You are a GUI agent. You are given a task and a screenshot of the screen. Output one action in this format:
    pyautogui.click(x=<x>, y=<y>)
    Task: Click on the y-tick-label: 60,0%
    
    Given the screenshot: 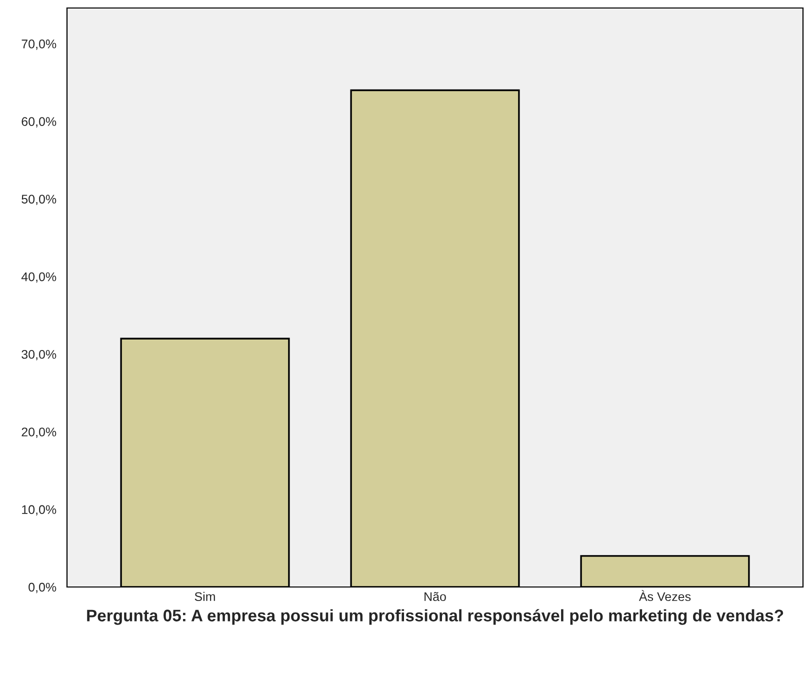 What is the action you would take?
    pyautogui.click(x=39, y=122)
    